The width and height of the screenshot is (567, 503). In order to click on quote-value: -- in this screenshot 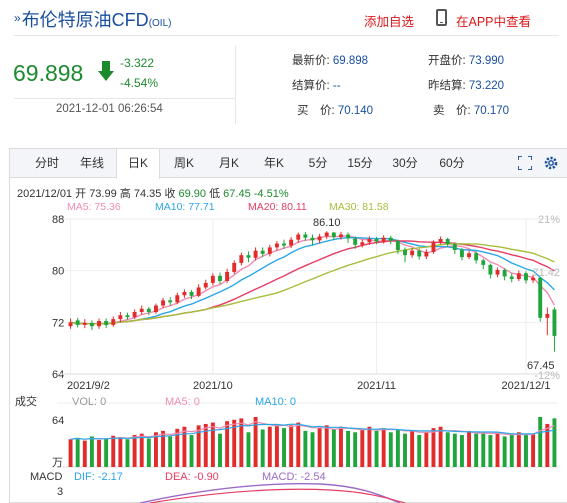, I will do `click(336, 86)`.